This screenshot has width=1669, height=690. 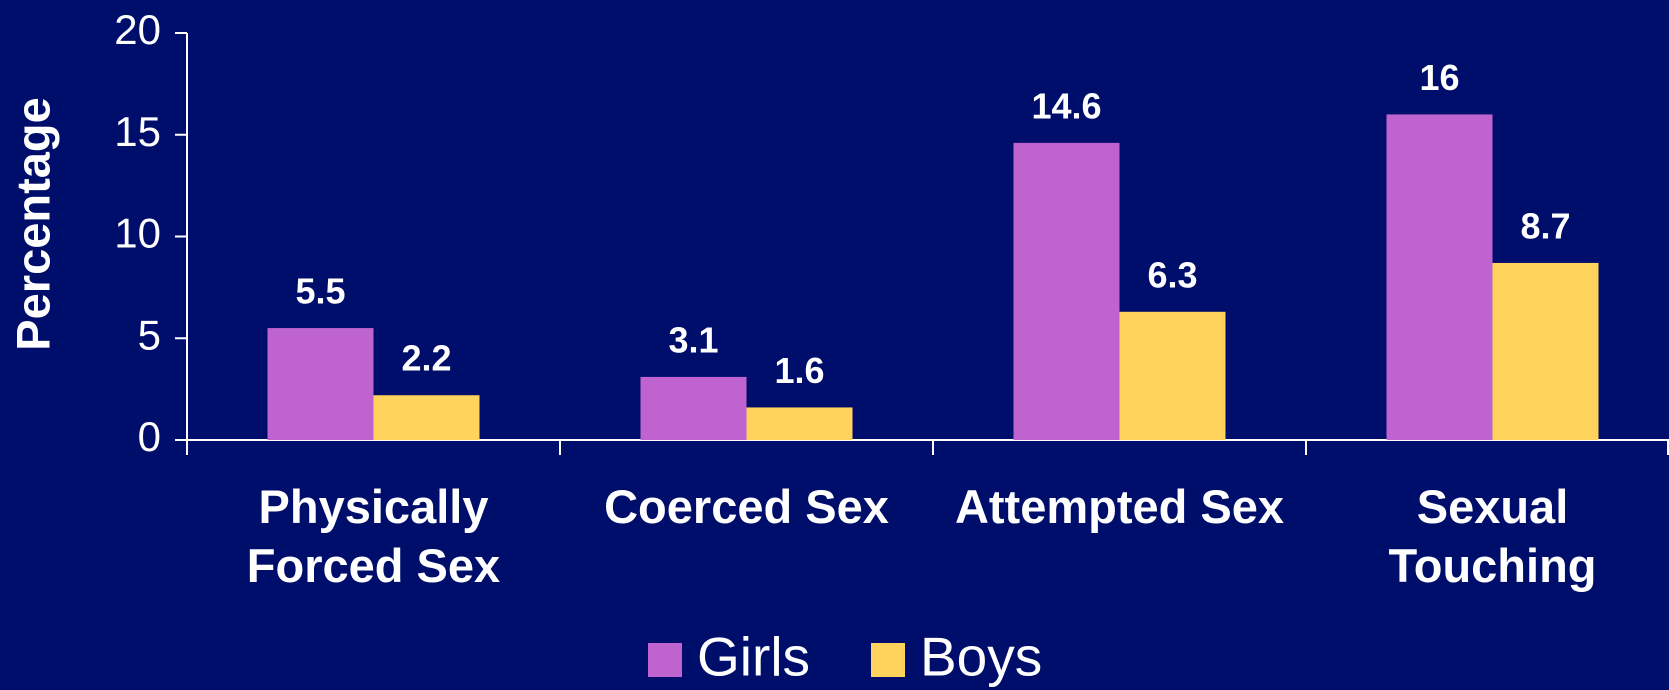 I want to click on value-label: 6.3, so click(x=1172, y=274).